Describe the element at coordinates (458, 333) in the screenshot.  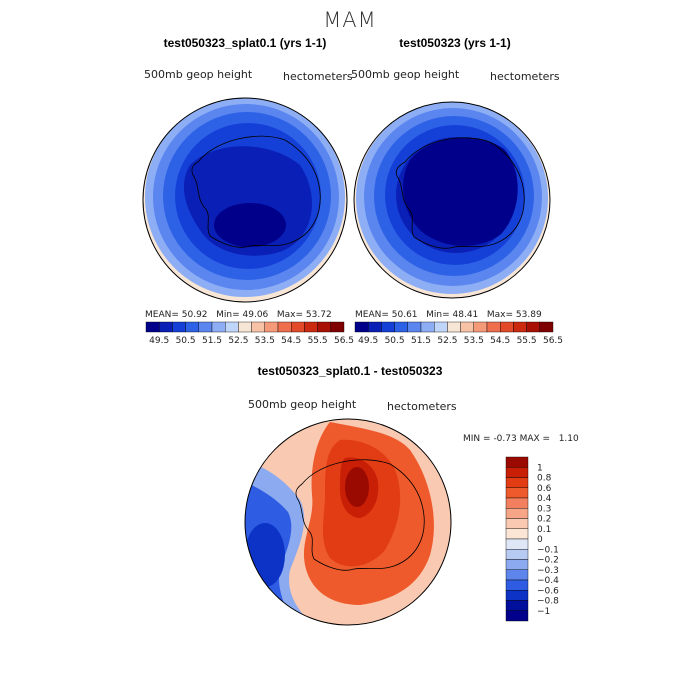
I see `colorbar-panel2: 49.5 50.5 51.5 52.5 53.5 54.5 55.5 56.5` at that location.